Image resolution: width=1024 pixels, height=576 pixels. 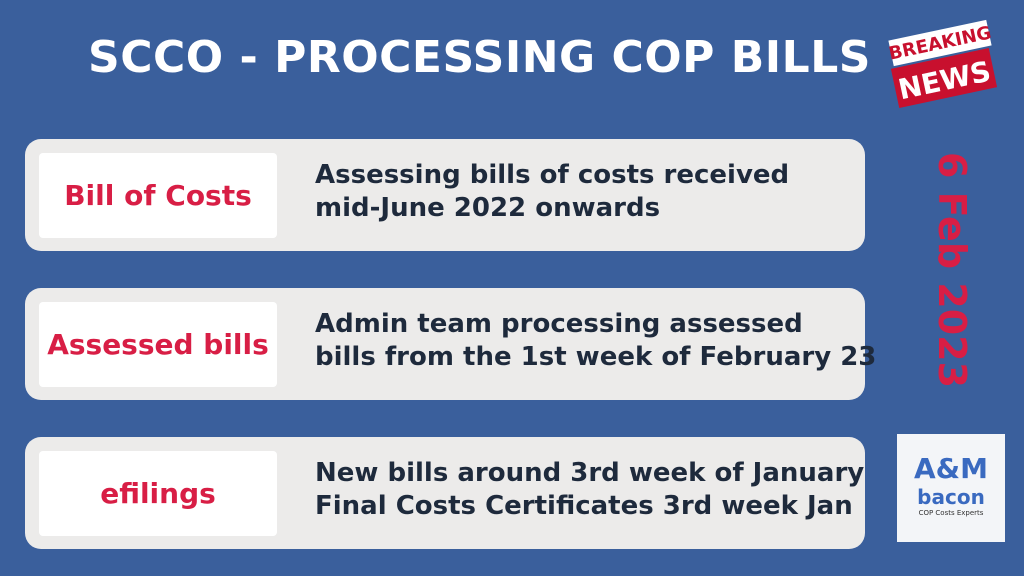 I want to click on text-line: Assessing bills of costs received, so click(x=552, y=175).